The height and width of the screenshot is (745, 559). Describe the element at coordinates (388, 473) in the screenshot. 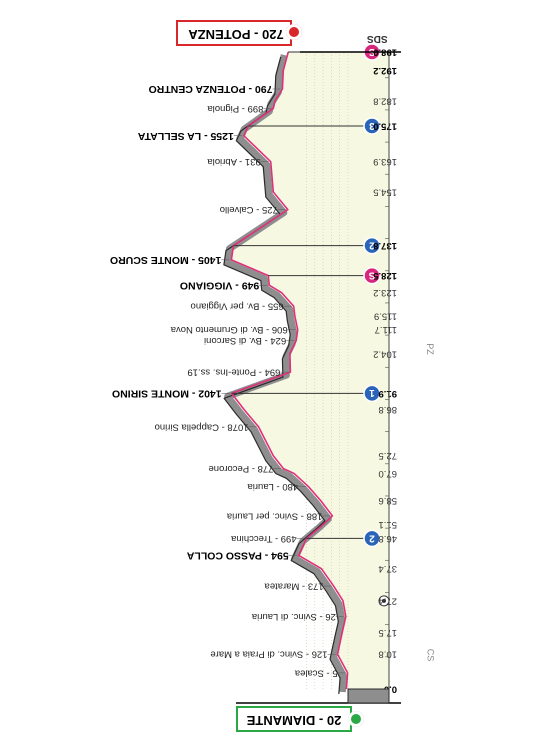

I see `km-label: 67.0` at that location.